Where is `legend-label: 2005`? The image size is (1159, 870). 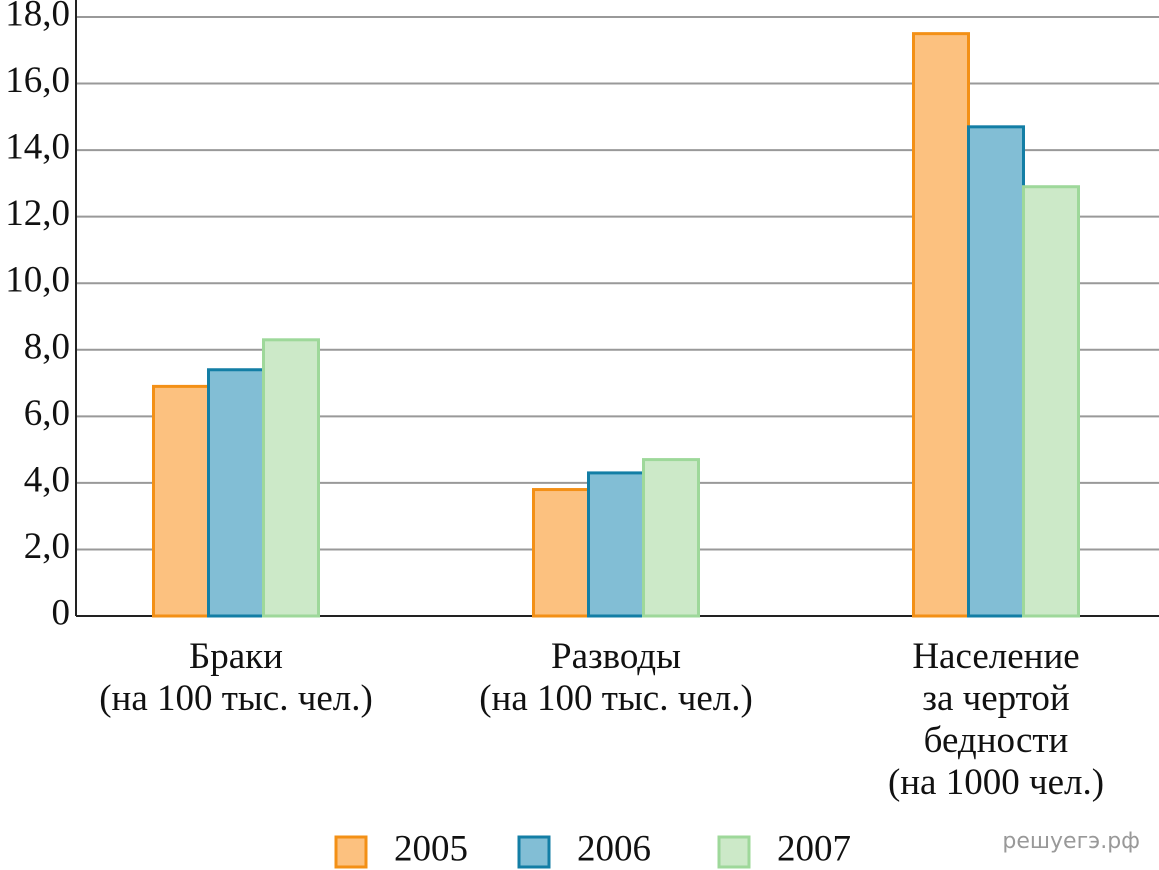
legend-label: 2005 is located at coordinates (431, 848).